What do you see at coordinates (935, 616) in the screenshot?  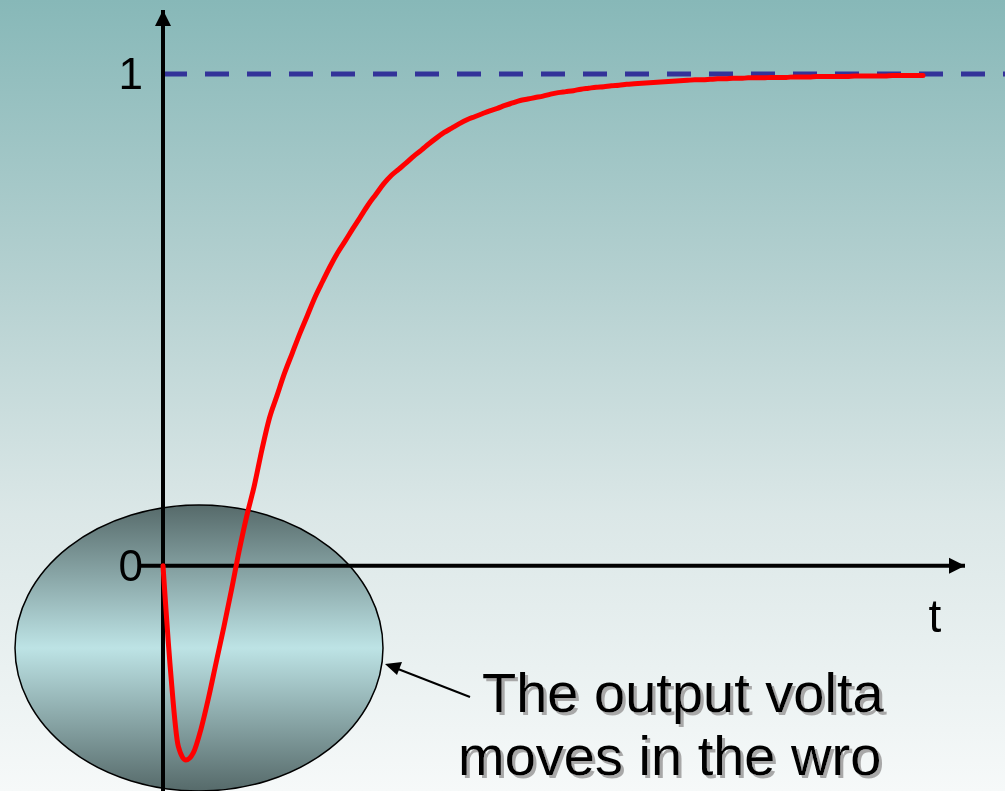 I see `x-axis-title: t` at bounding box center [935, 616].